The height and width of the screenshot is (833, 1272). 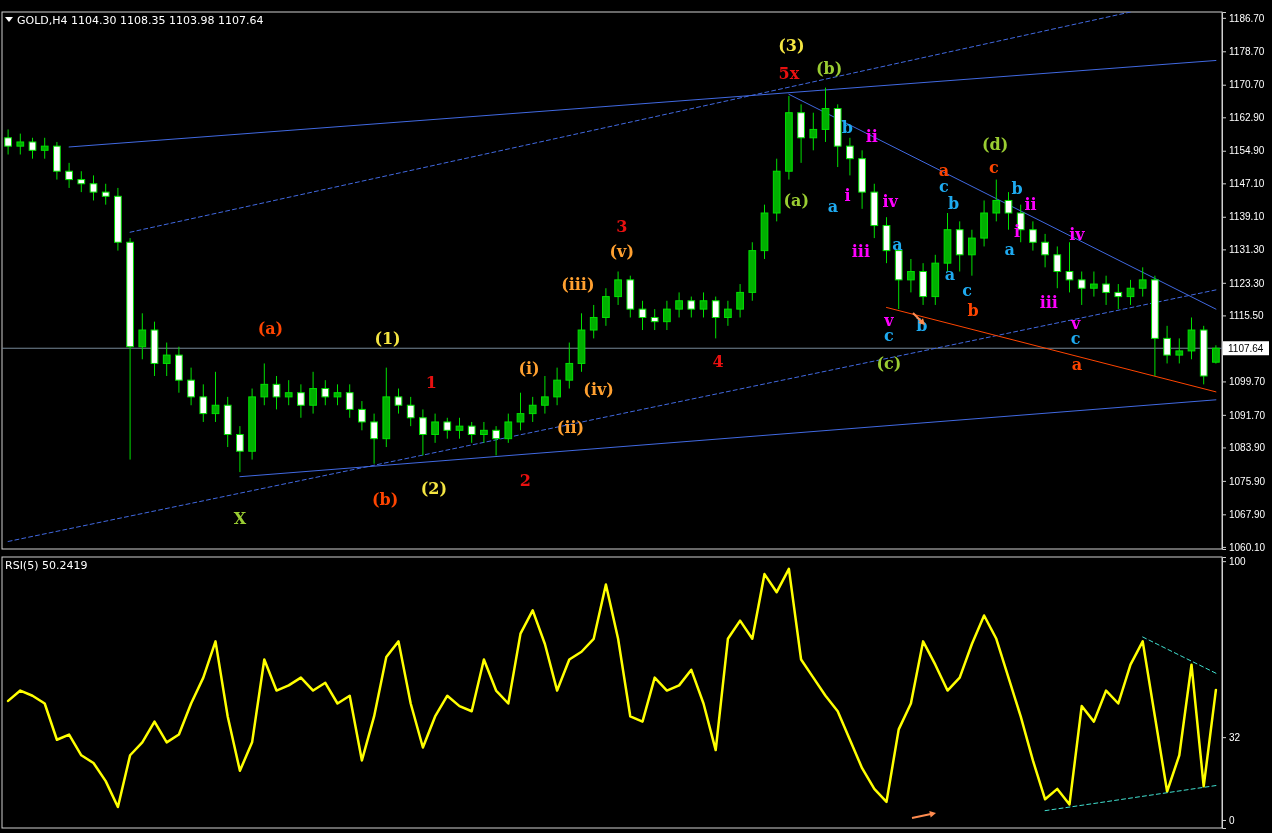 What do you see at coordinates (1235, 737) in the screenshot?
I see `y-tick-label: 32` at bounding box center [1235, 737].